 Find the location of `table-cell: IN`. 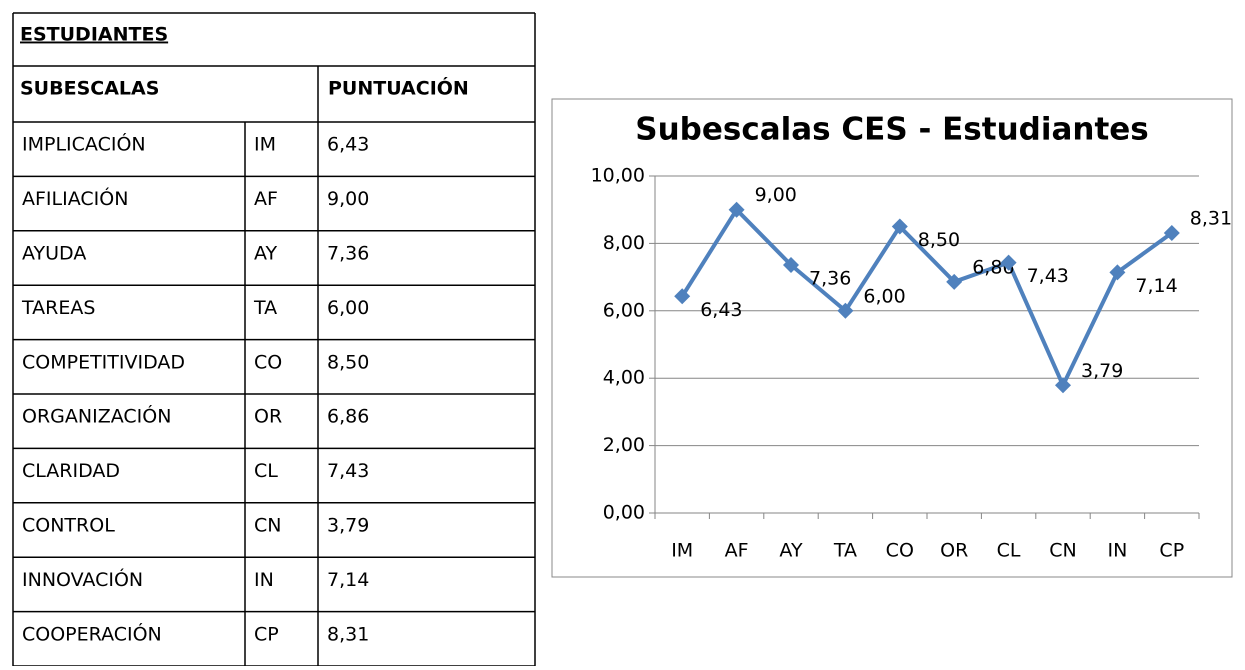

table-cell: IN is located at coordinates (264, 580).